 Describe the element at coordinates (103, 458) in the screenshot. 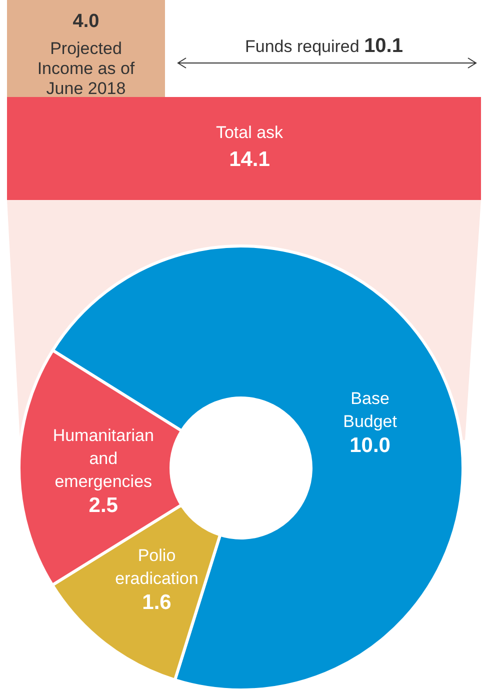

I see `slice-label: Humanitarian and emergencies` at that location.